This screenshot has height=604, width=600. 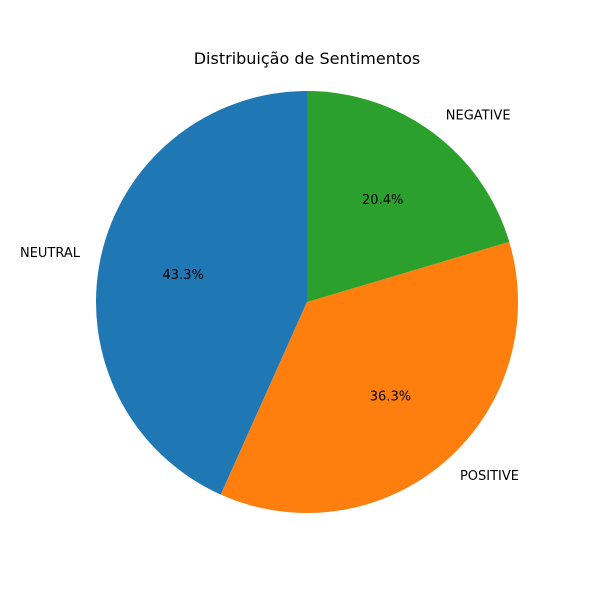 I want to click on pie-slice-negative, so click(x=408, y=196).